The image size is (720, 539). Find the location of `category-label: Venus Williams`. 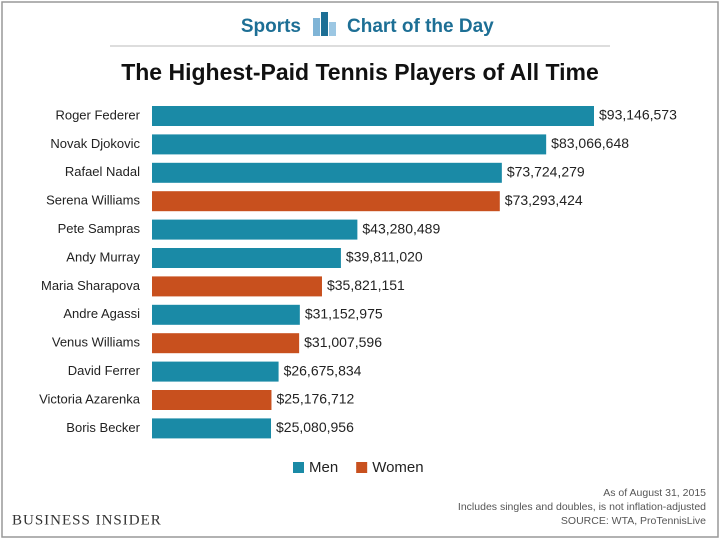

category-label: Venus Williams is located at coordinates (96, 342).